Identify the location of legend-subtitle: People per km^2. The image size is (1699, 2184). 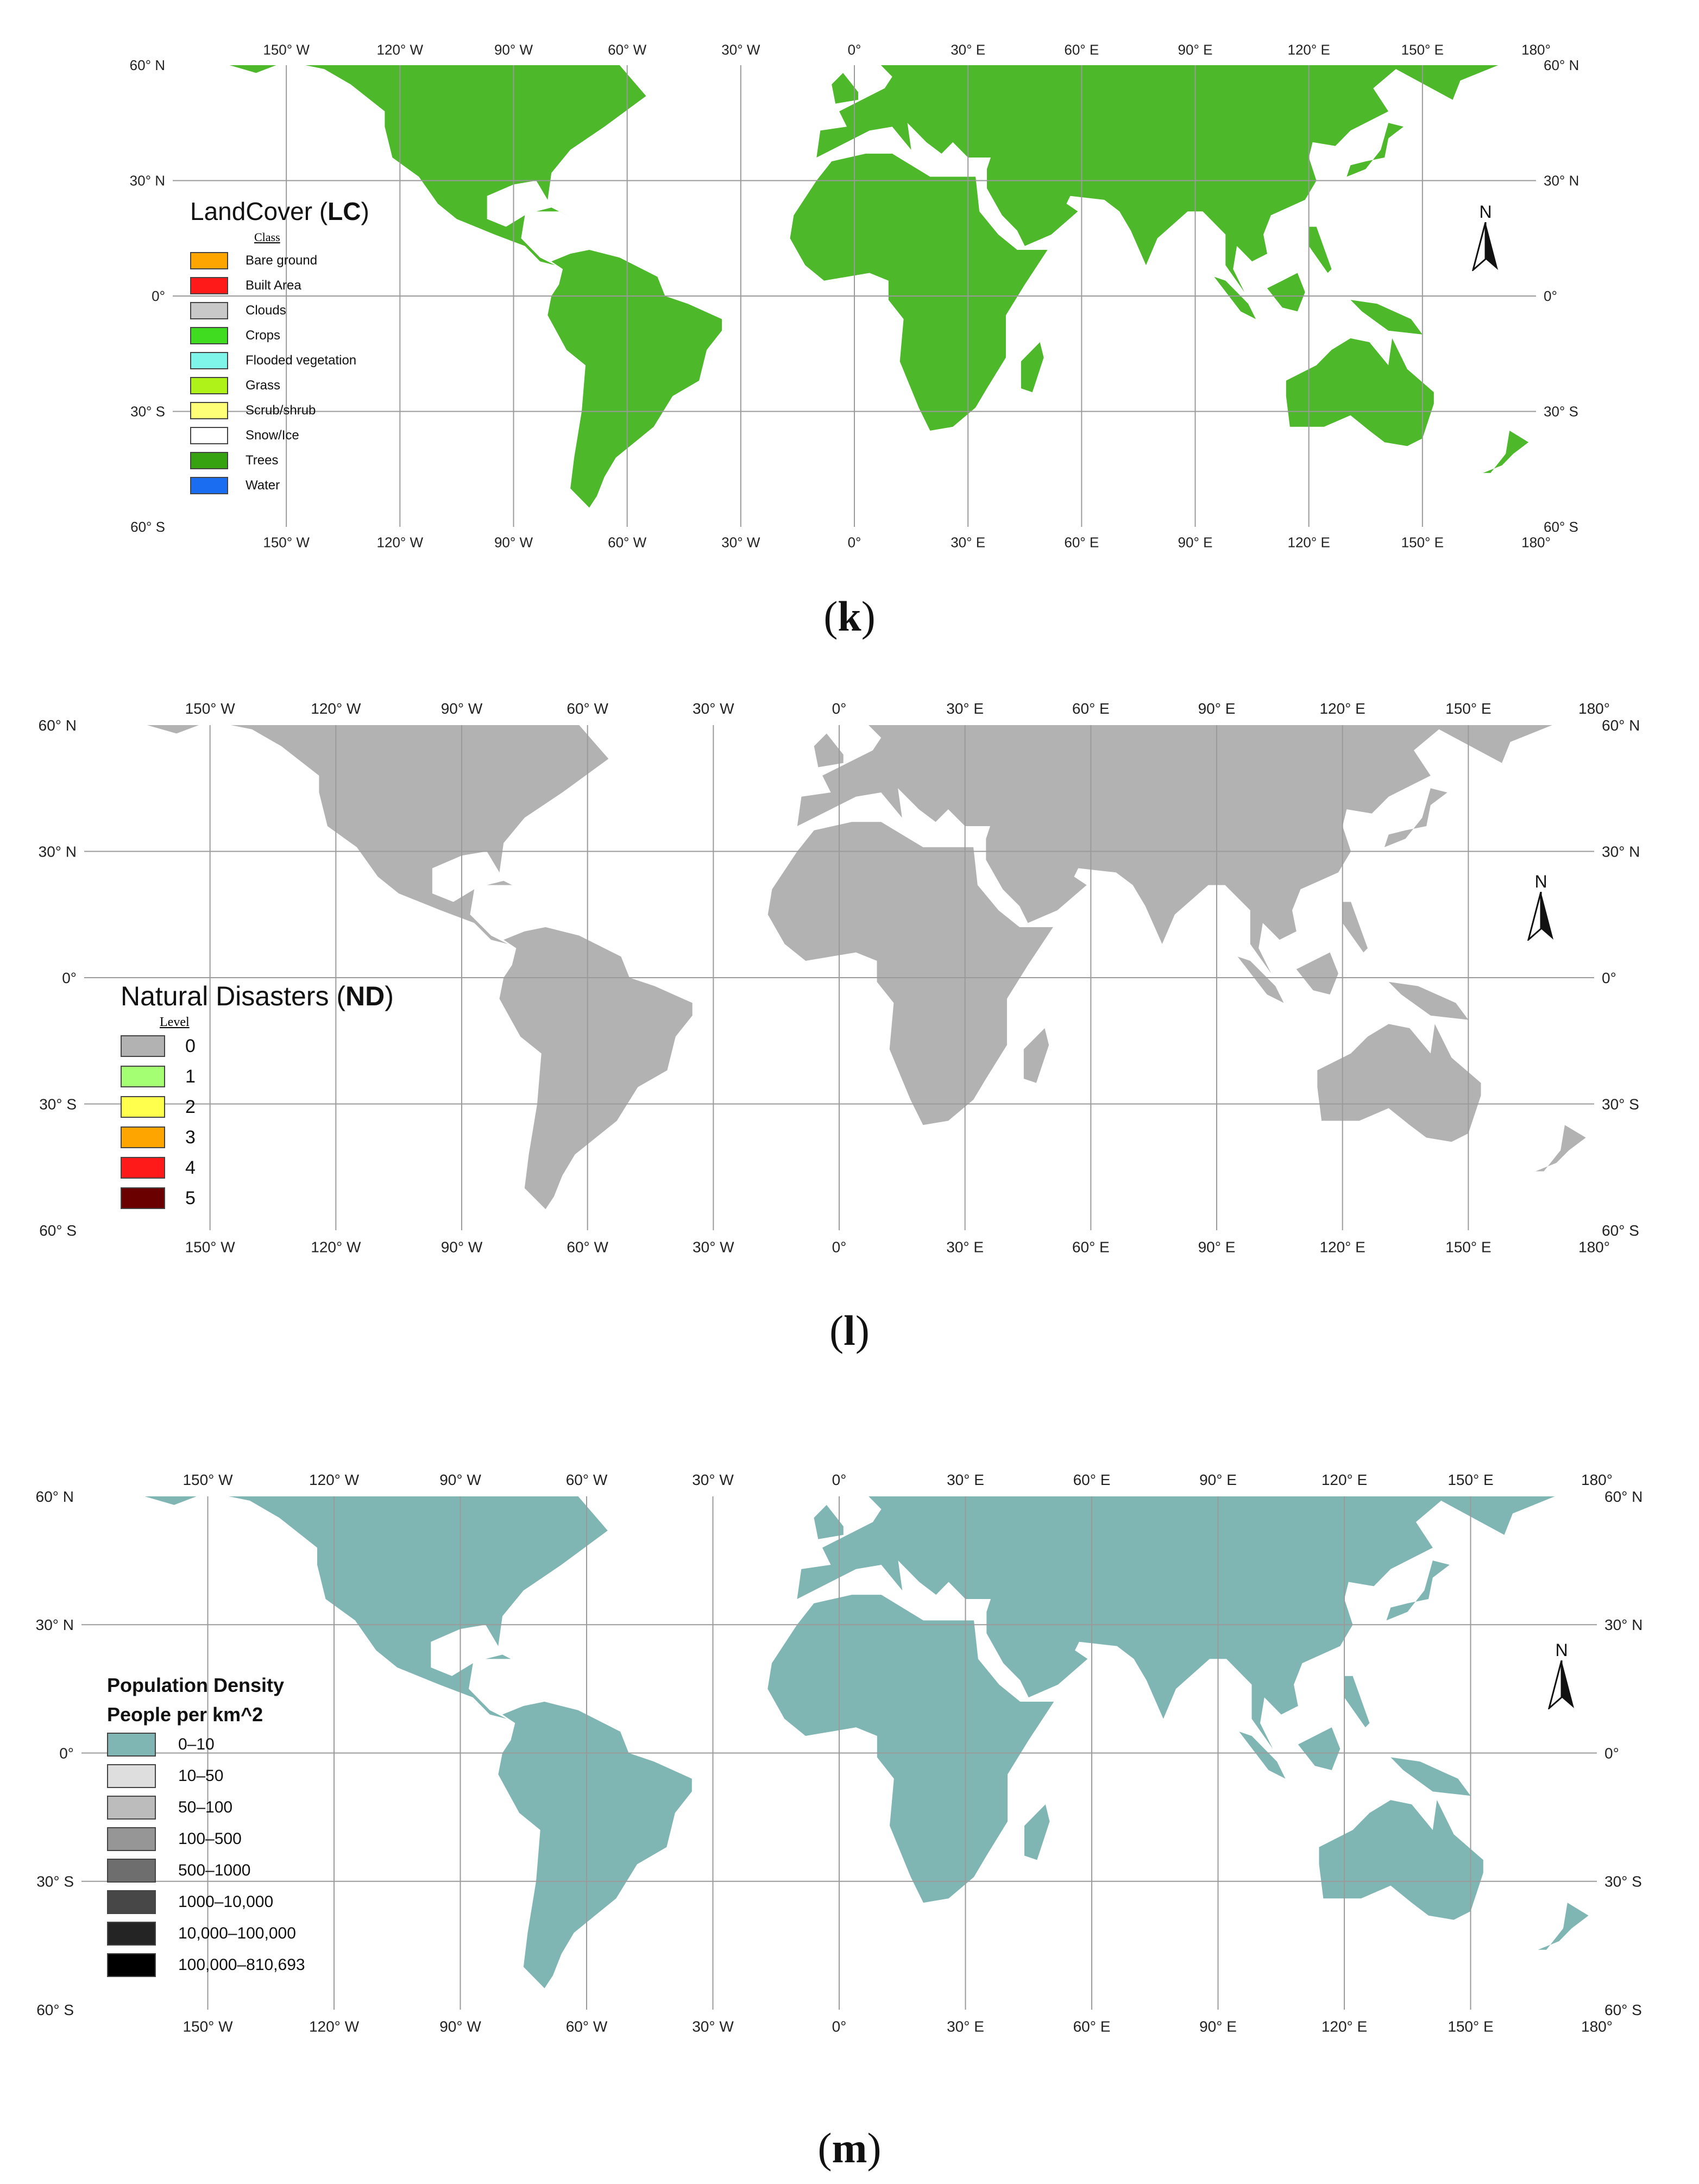
(185, 1714).